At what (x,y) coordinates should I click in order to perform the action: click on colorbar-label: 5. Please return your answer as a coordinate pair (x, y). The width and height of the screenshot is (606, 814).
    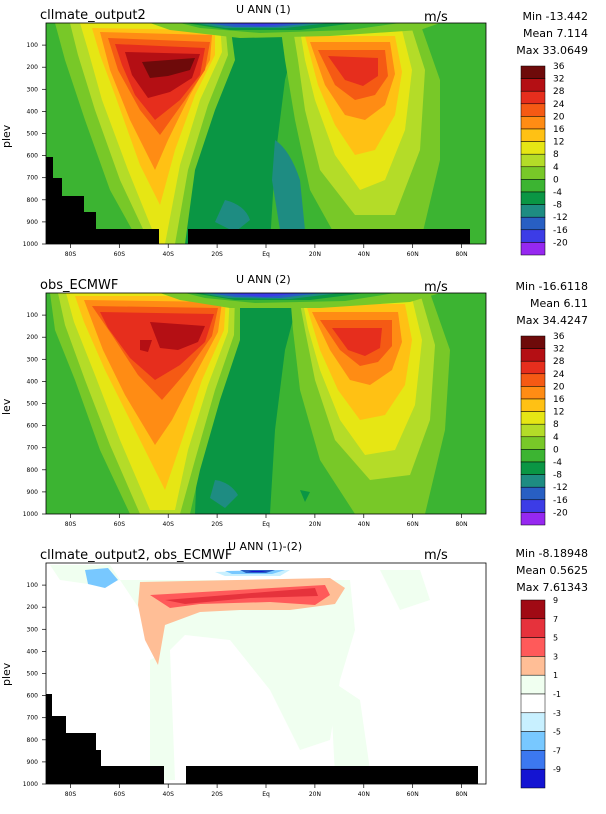
    Looking at the image, I should click on (555, 638).